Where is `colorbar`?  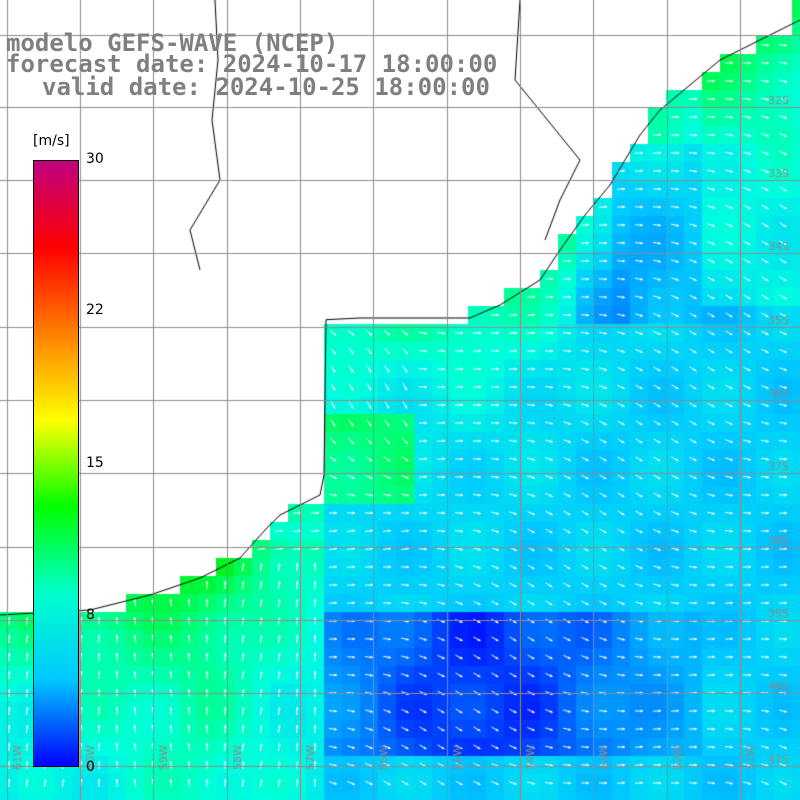 colorbar is located at coordinates (56, 463).